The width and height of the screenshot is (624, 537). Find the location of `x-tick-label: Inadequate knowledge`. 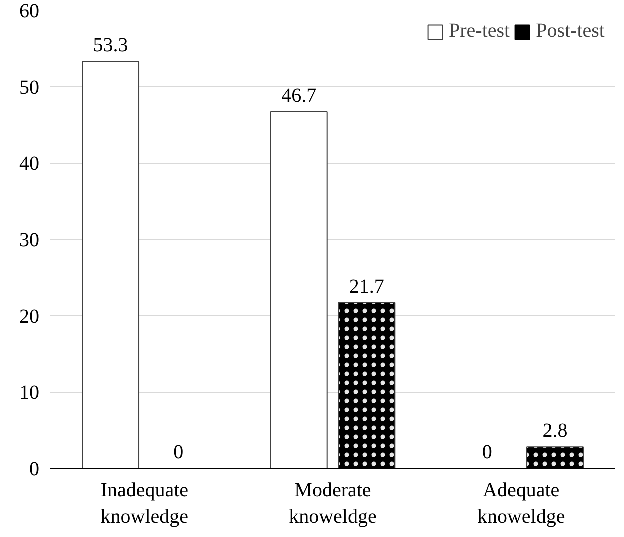

x-tick-label: Inadequate knowledge is located at coordinates (144, 504).